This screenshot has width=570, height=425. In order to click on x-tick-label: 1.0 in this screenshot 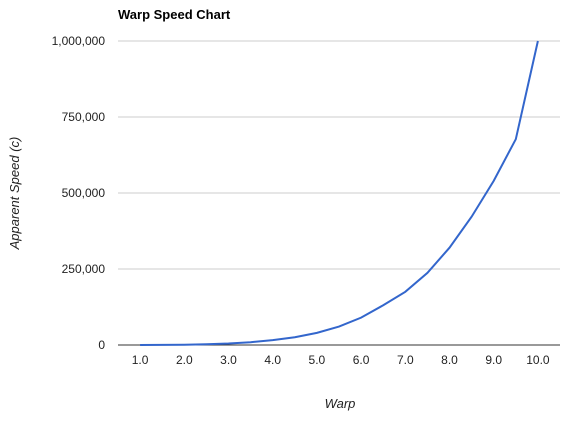, I will do `click(140, 360)`.